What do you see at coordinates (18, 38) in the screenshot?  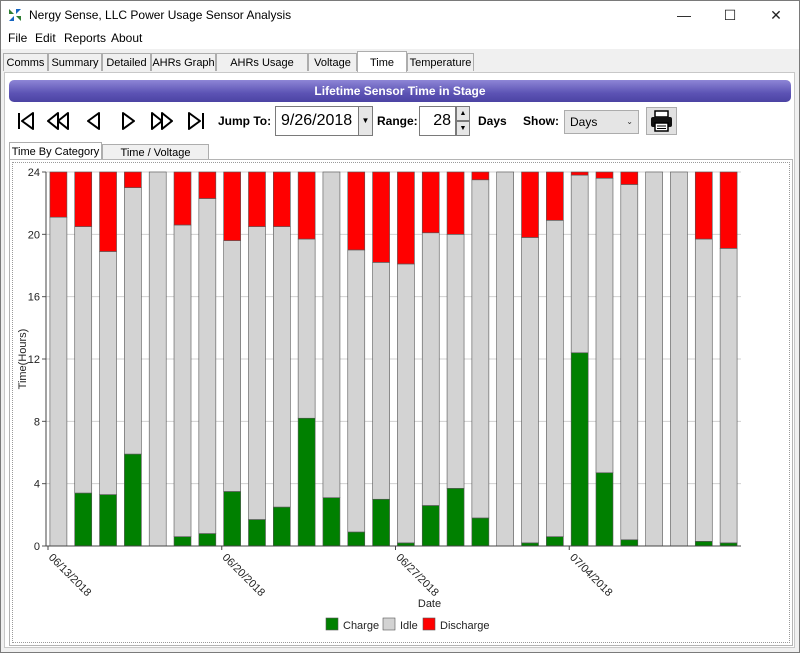 I see `menu-file: File` at bounding box center [18, 38].